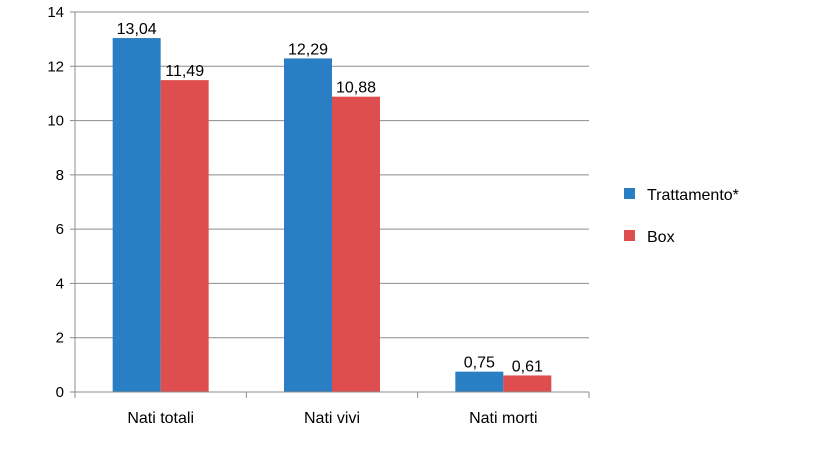  I want to click on y-tick-label: 10, so click(55, 121).